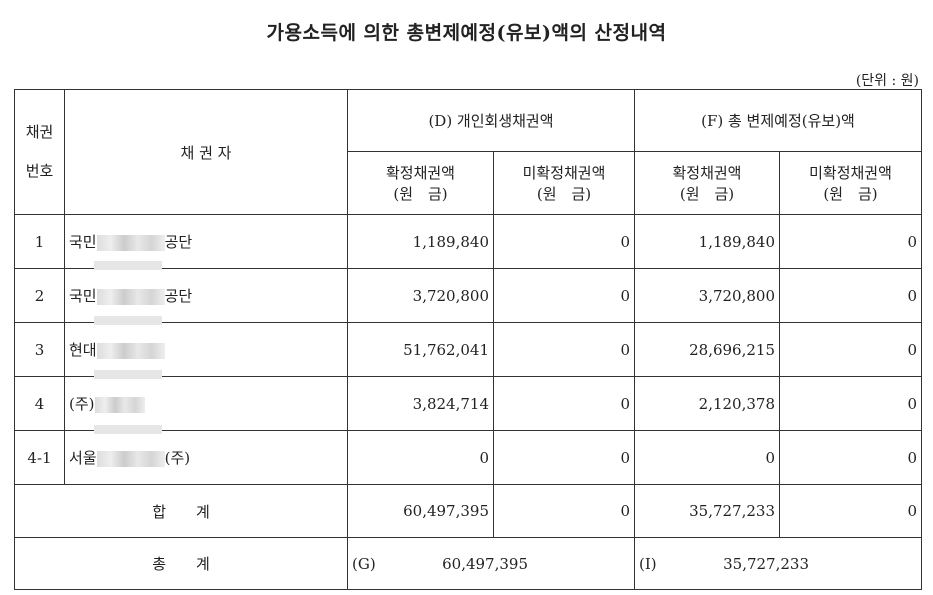 This screenshot has width=933, height=595. I want to click on header-group-d: (D) 개인회생채권액, so click(491, 120).